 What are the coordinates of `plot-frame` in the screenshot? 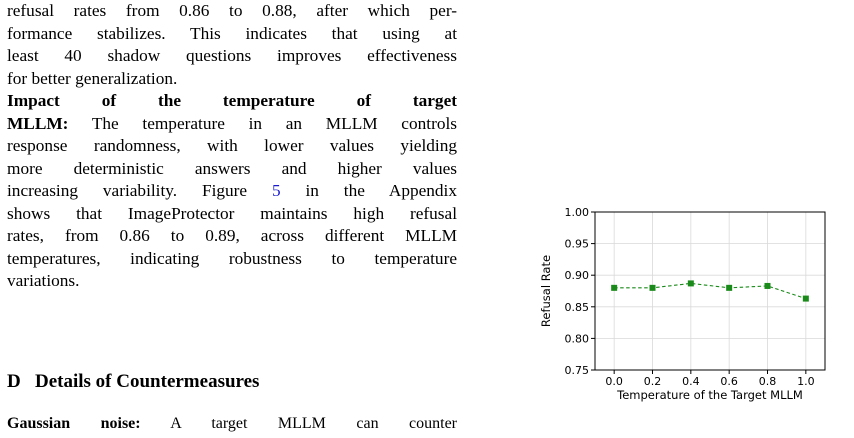 It's located at (710, 291).